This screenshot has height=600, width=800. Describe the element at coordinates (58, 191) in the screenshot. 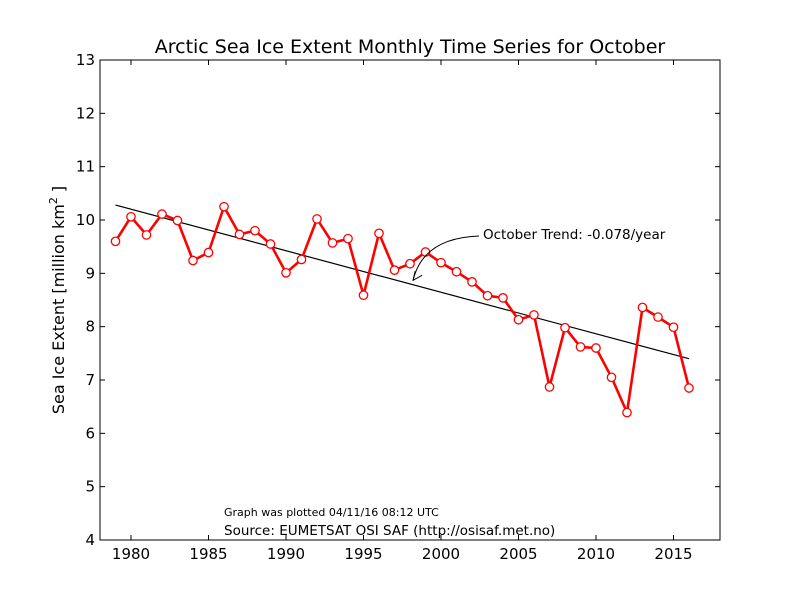

I see `y-axis-label-end: ]` at that location.